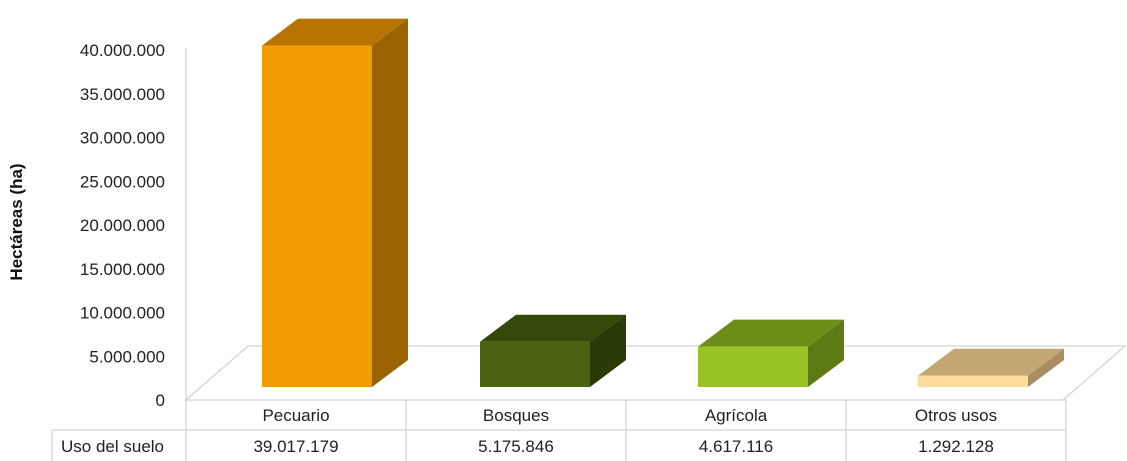 This screenshot has width=1127, height=461. What do you see at coordinates (516, 446) in the screenshot?
I see `table-value: 5.175.846` at bounding box center [516, 446].